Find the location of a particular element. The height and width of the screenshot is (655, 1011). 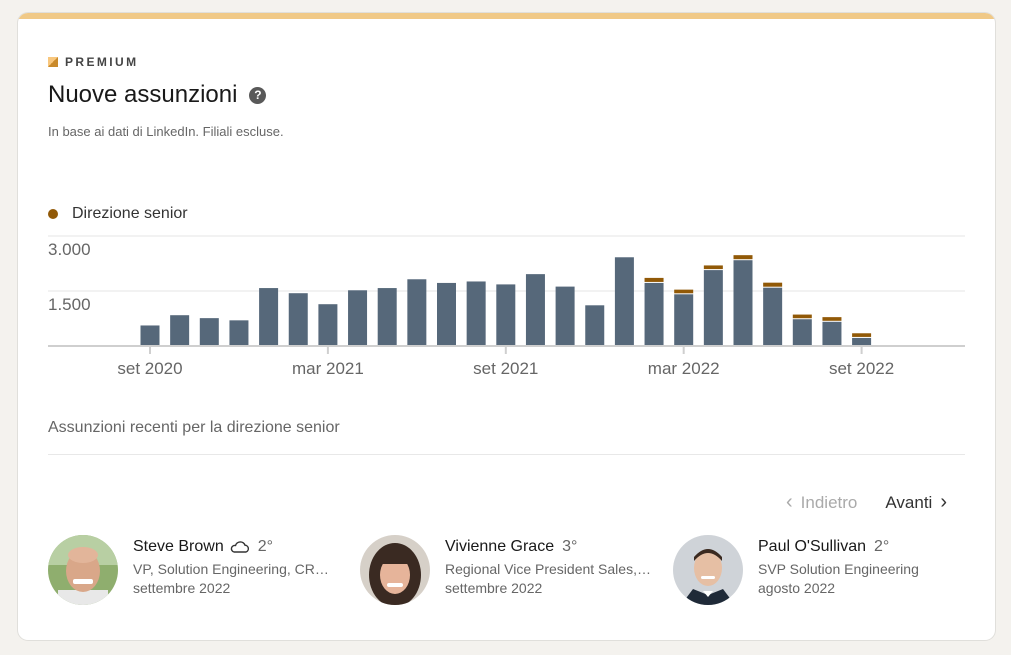

carousel-pager: ‹ Indietro Avanti › is located at coordinates (866, 502).